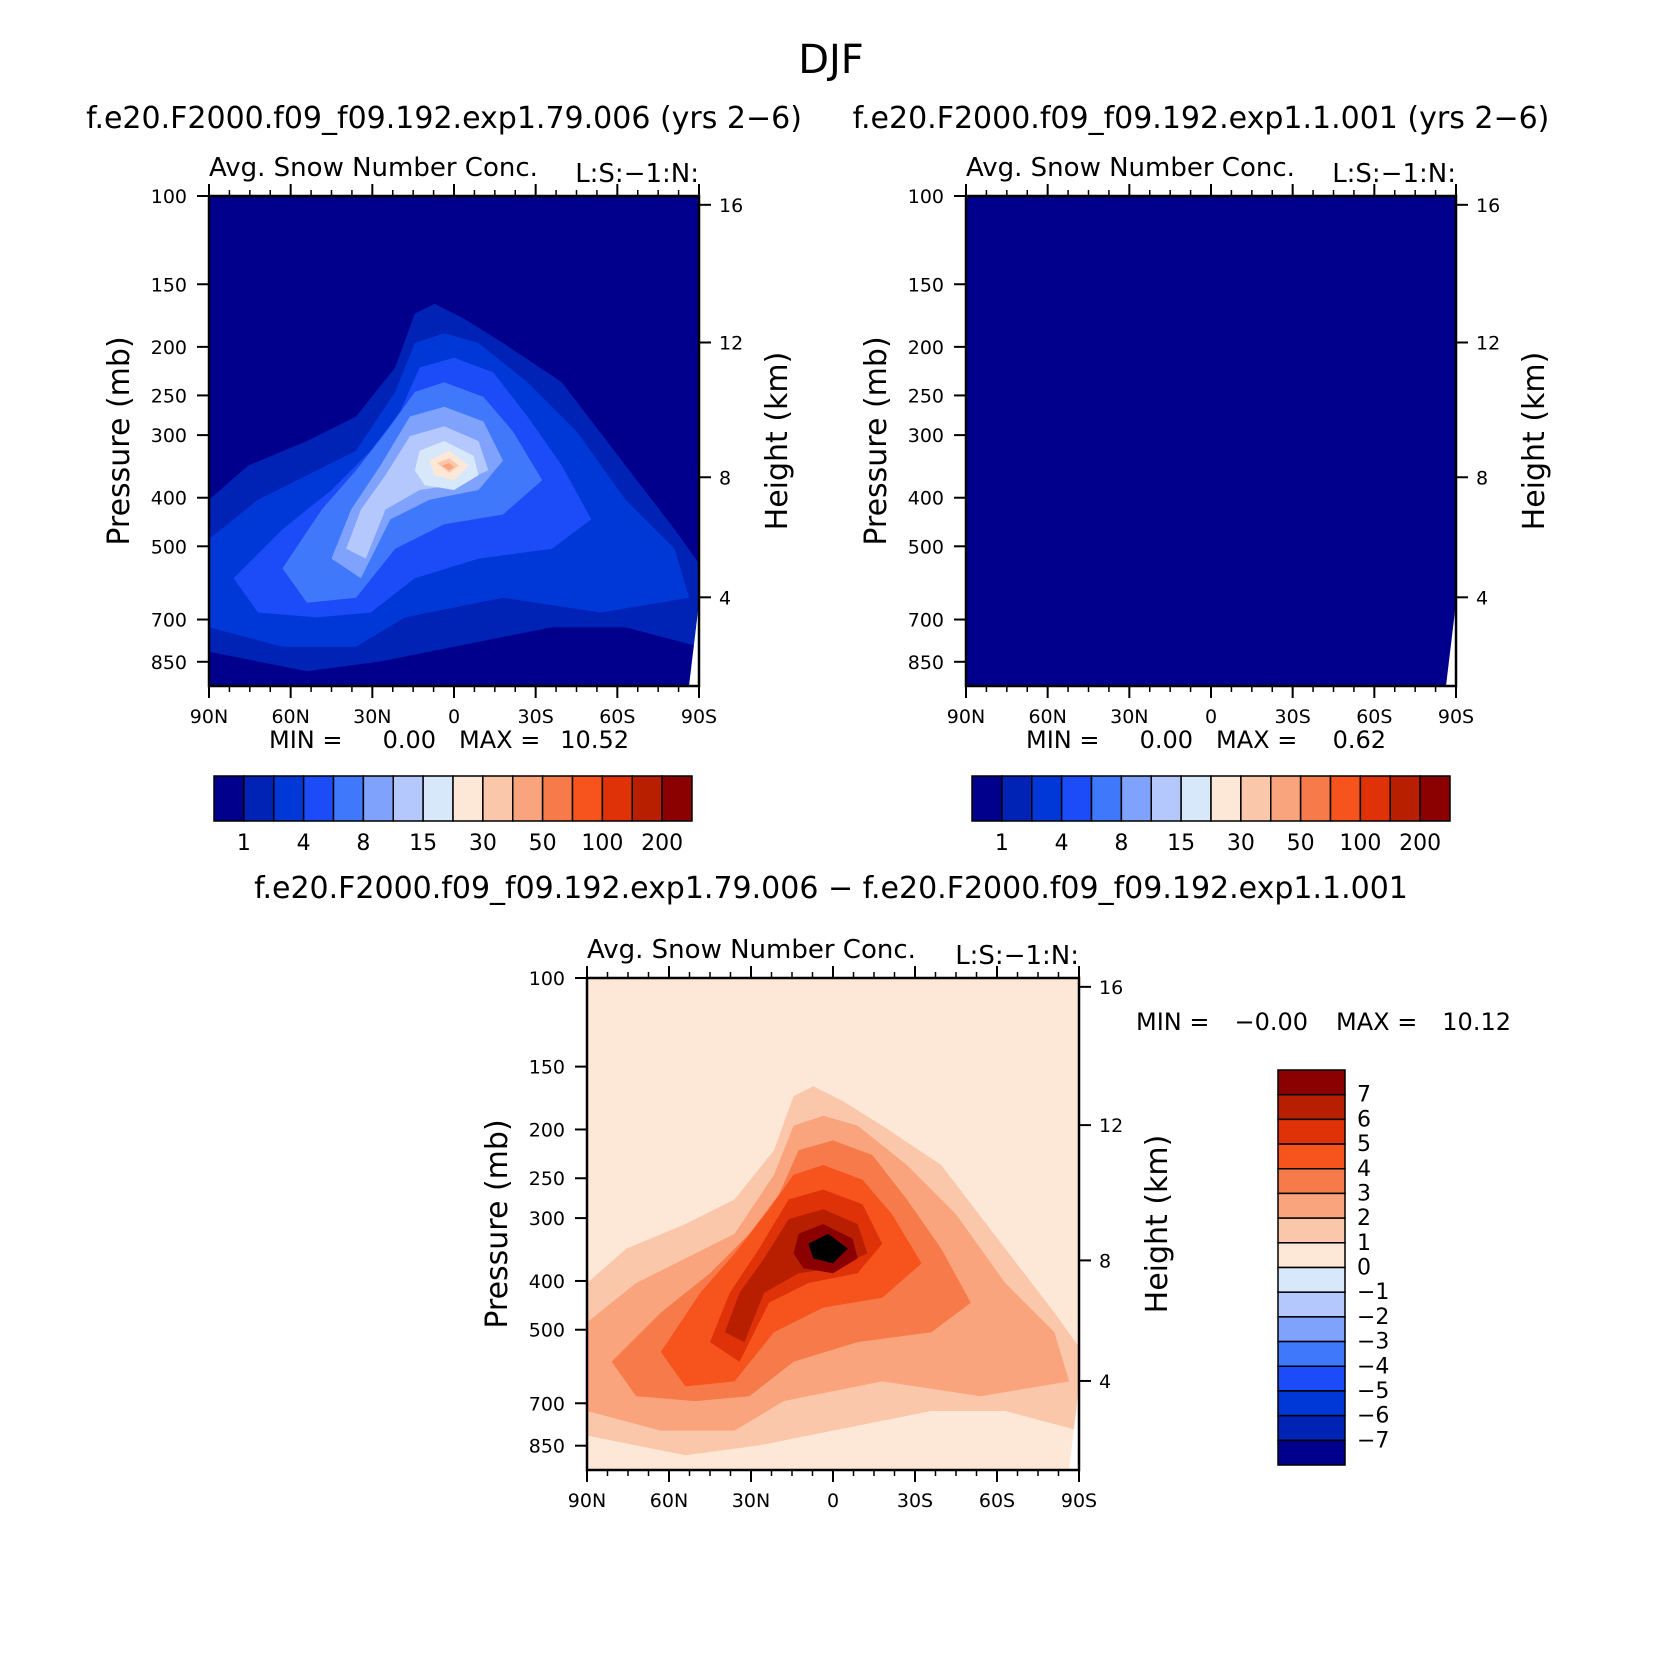 This screenshot has width=1663, height=1666. What do you see at coordinates (1364, 1119) in the screenshot?
I see `colorbar-label: 6` at bounding box center [1364, 1119].